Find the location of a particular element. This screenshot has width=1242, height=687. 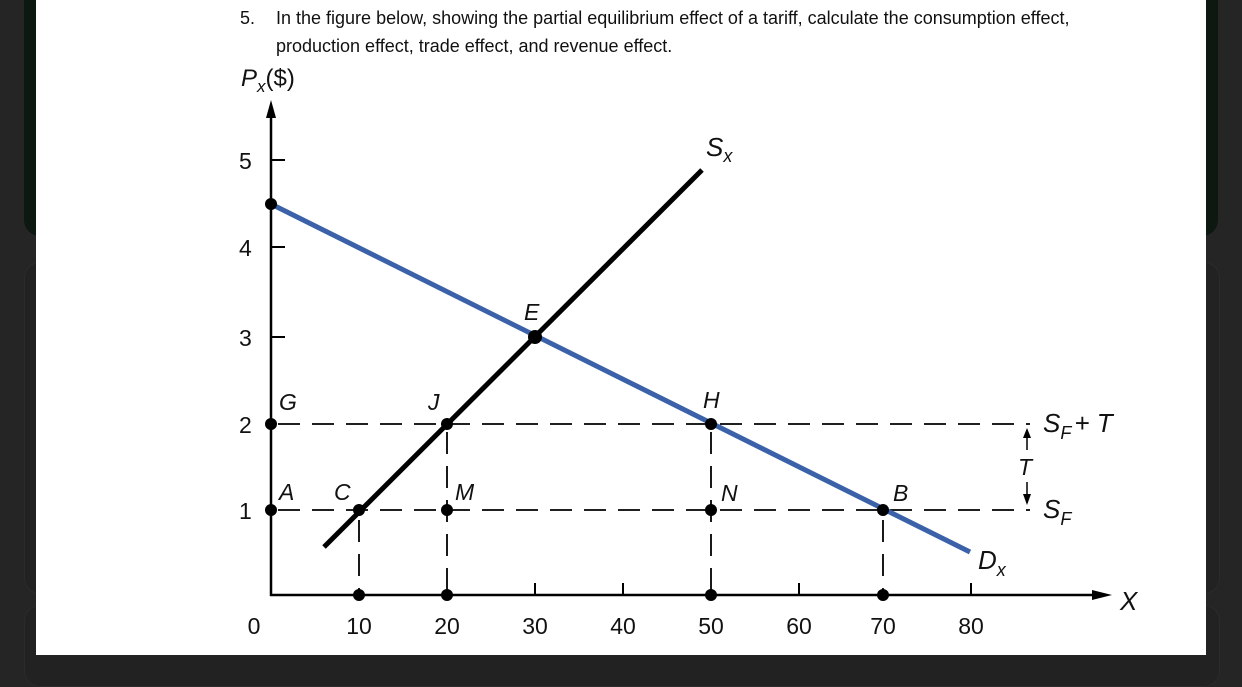

svg-text: H is located at coordinates (711, 400).